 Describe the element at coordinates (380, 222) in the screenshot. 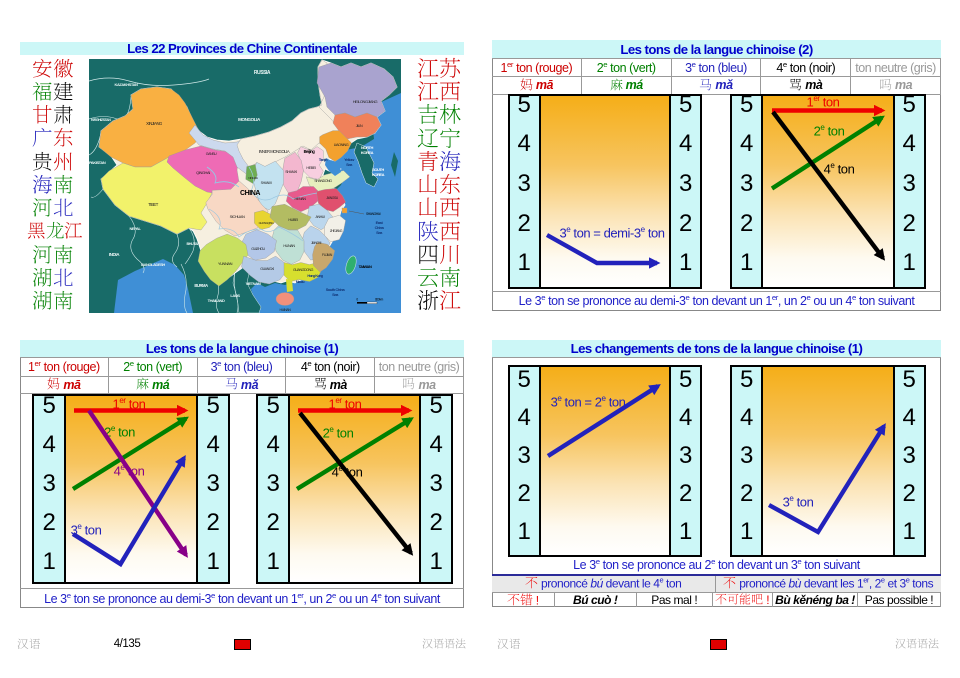

I see `svg-text: East` at that location.